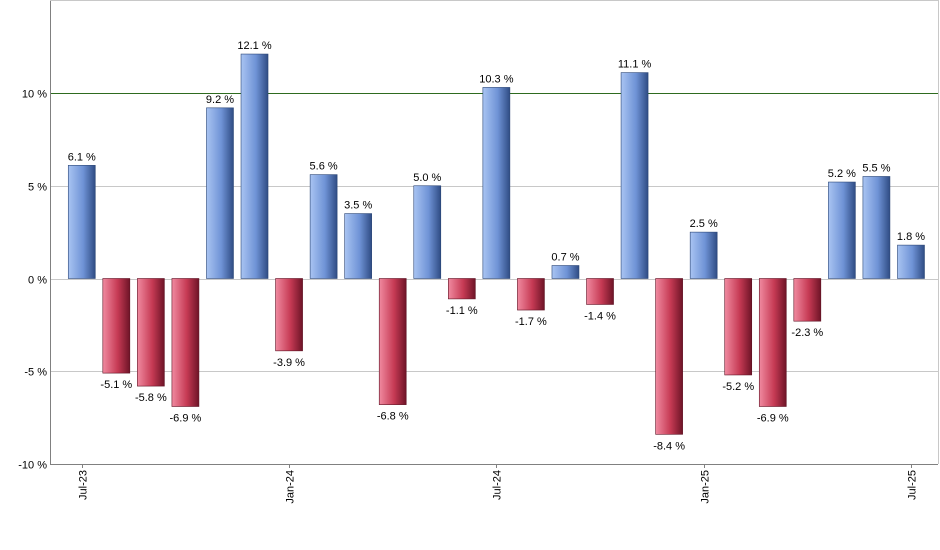 This screenshot has width=940, height=550. Describe the element at coordinates (600, 316) in the screenshot. I see `bar-value-label: -1.4 %` at that location.